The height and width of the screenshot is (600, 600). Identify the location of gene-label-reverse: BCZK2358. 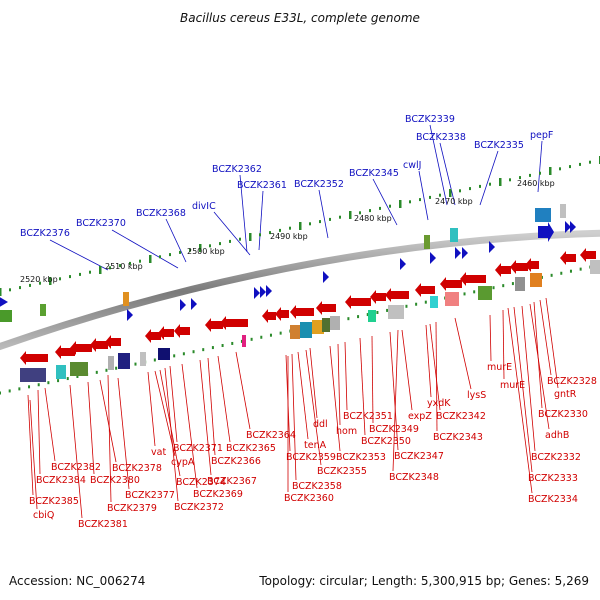
(317, 486).